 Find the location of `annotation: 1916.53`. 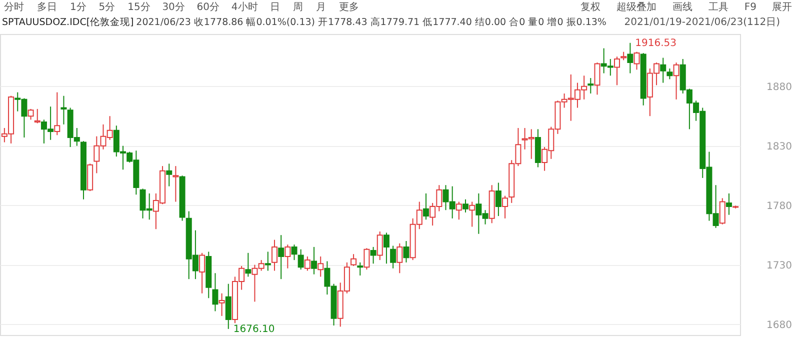

annotation: 1916.53 is located at coordinates (656, 43).